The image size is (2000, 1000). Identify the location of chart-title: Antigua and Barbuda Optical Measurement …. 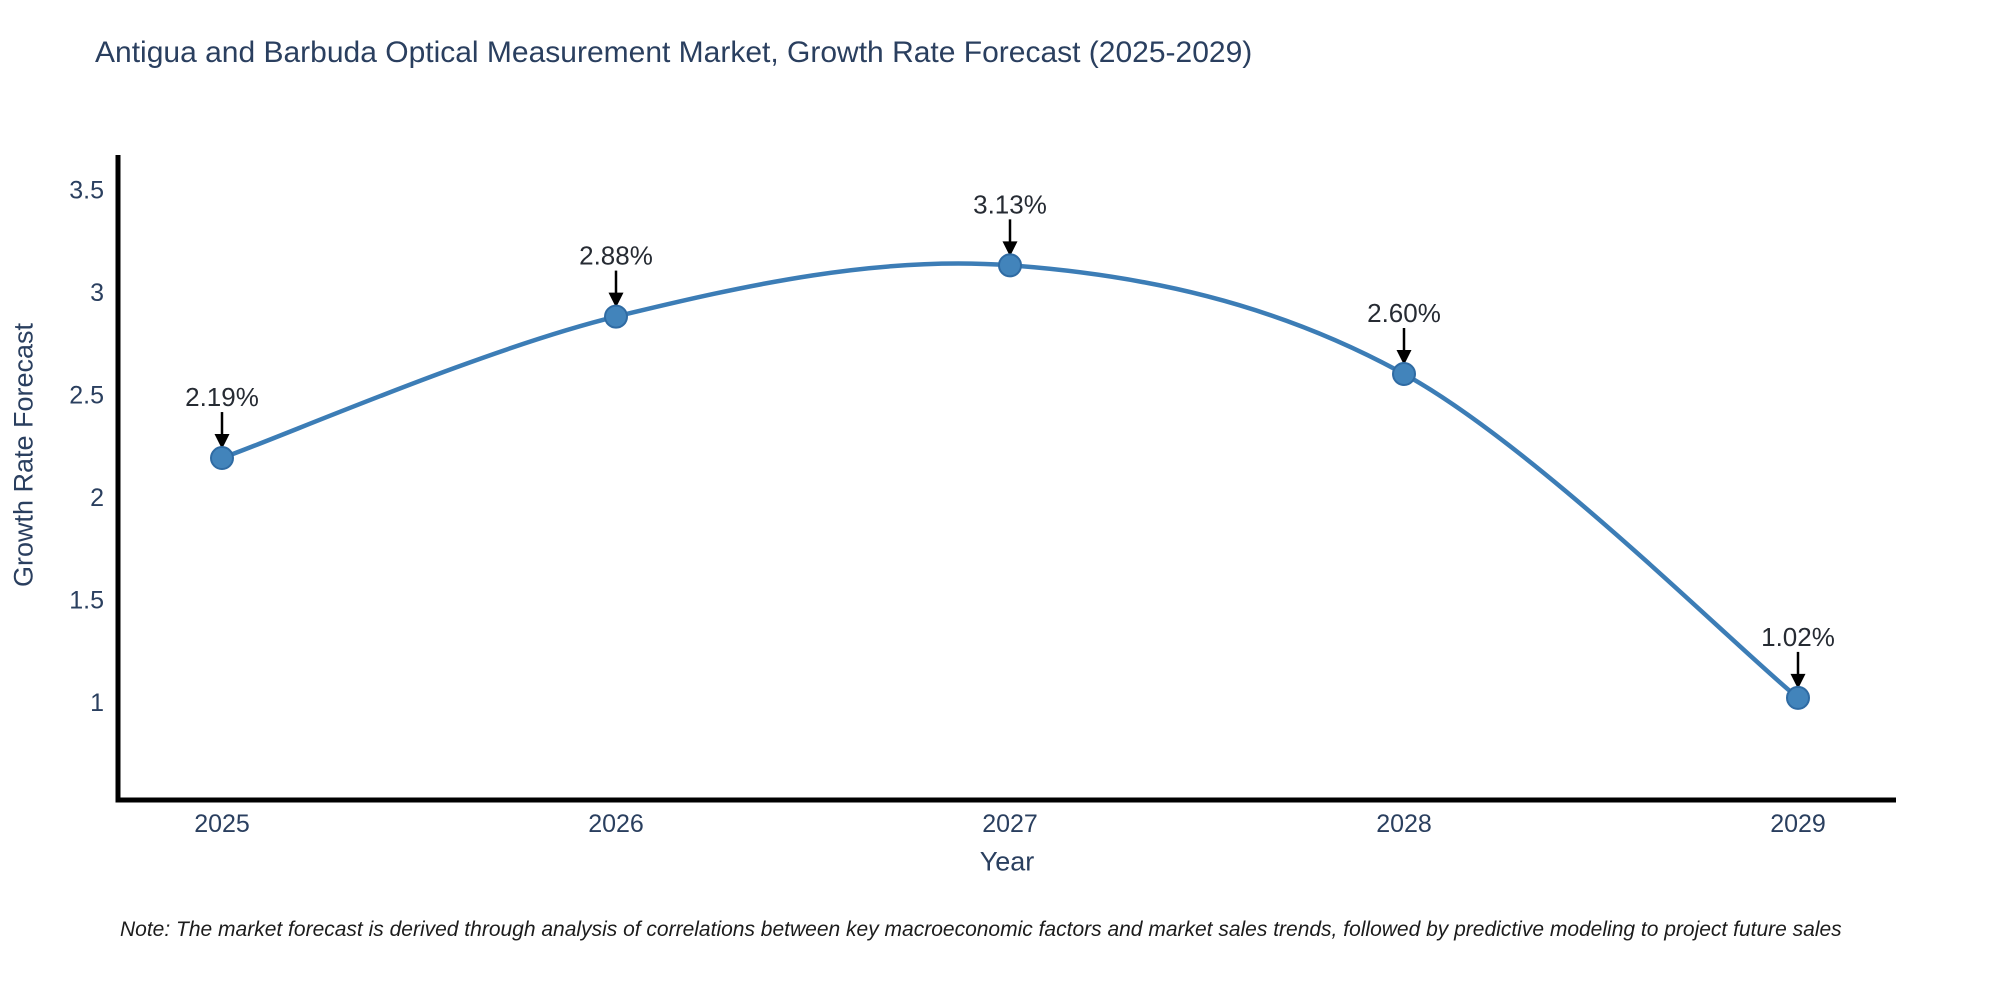
(674, 52).